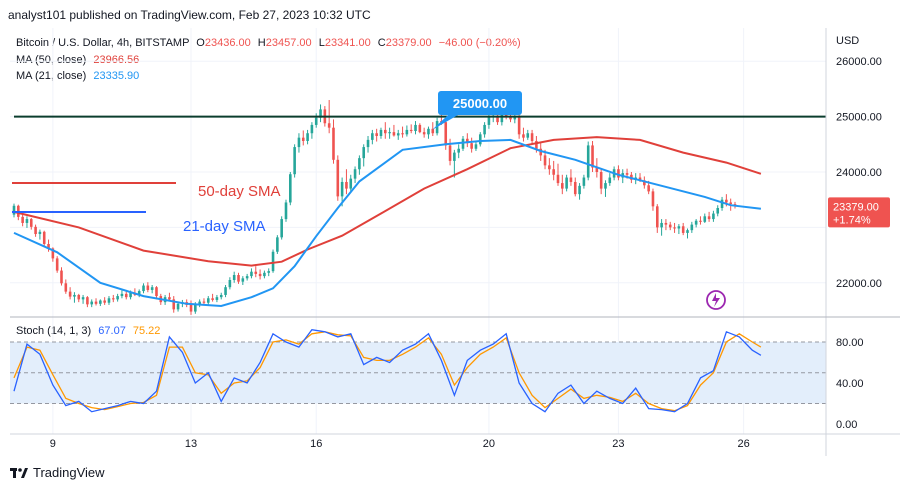 The width and height of the screenshot is (900, 490). I want to click on stoch-legend: Stoch (14, 1, 3) 67.07 75.22, so click(88, 331).